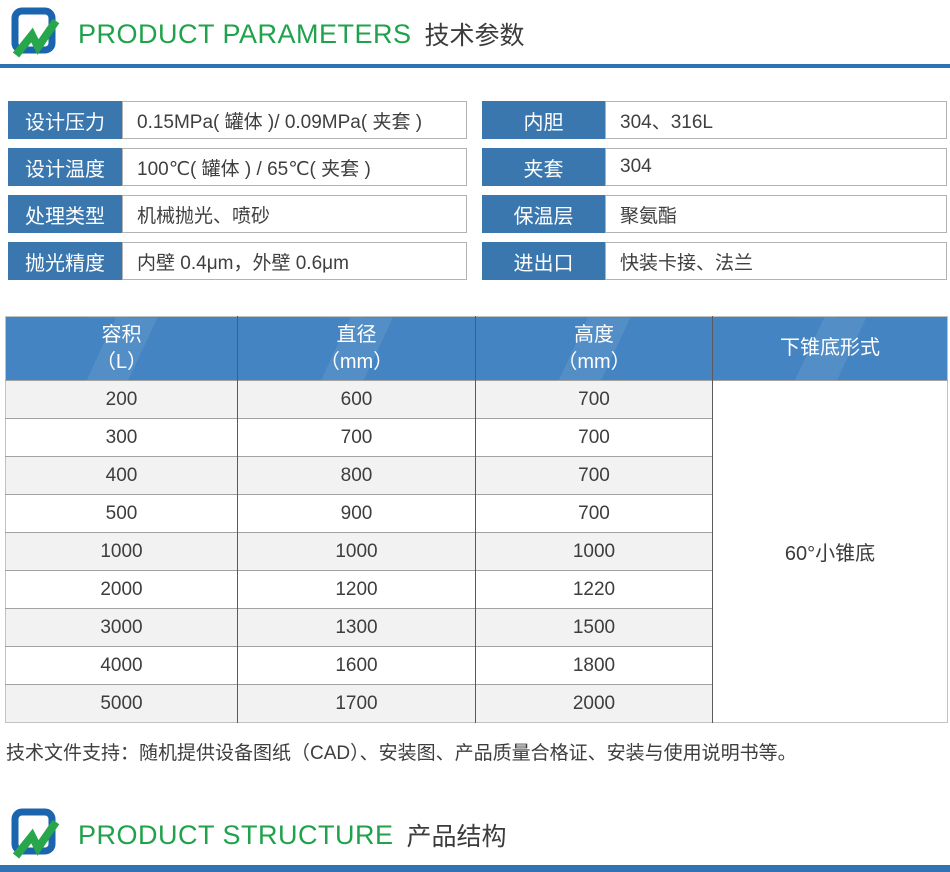 The width and height of the screenshot is (950, 872). What do you see at coordinates (356, 589) in the screenshot?
I see `cell-diameter: 1200` at bounding box center [356, 589].